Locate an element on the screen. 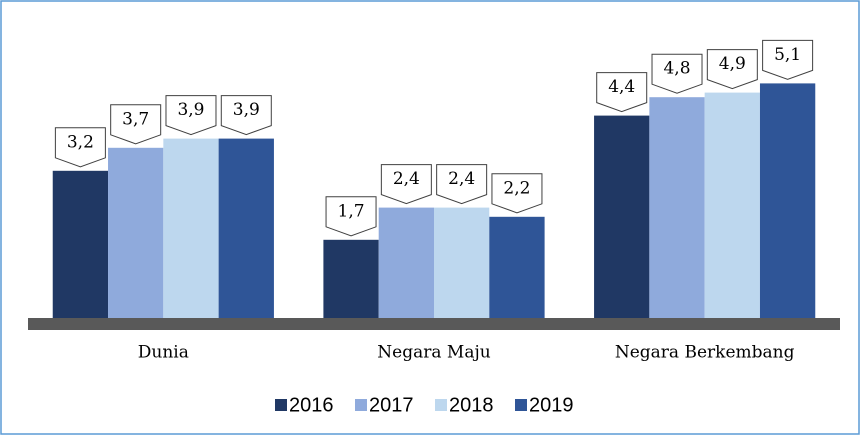 This screenshot has width=860, height=435. x-axis is located at coordinates (434, 324).